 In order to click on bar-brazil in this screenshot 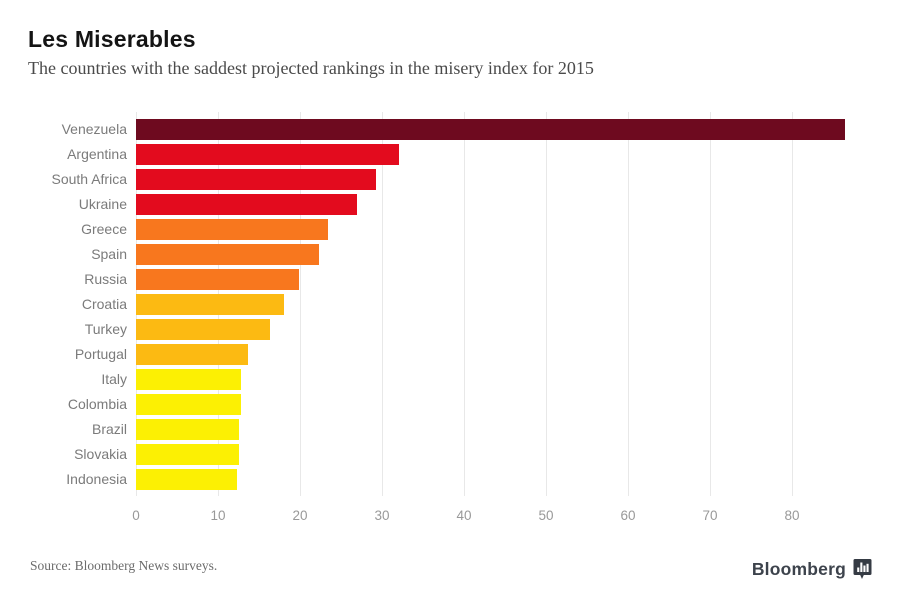, I will do `click(187, 429)`.